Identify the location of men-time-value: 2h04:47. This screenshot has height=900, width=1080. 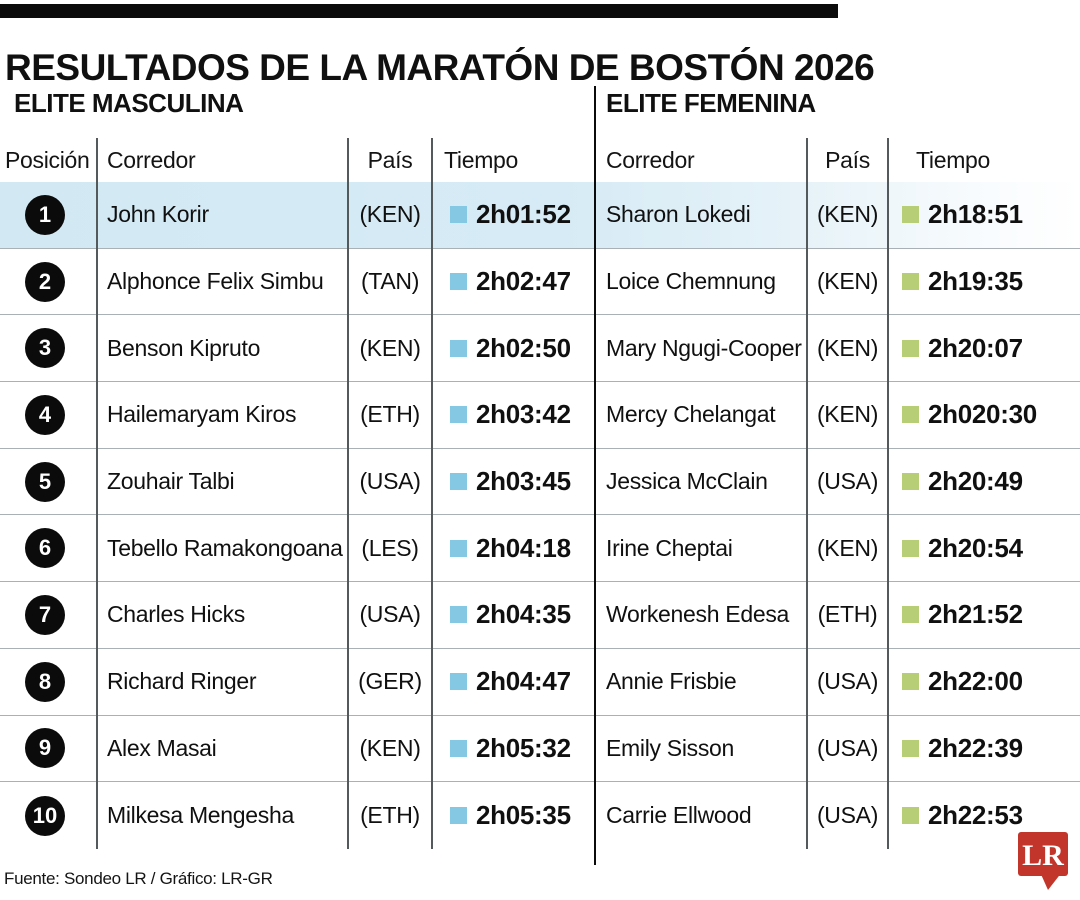
(523, 681).